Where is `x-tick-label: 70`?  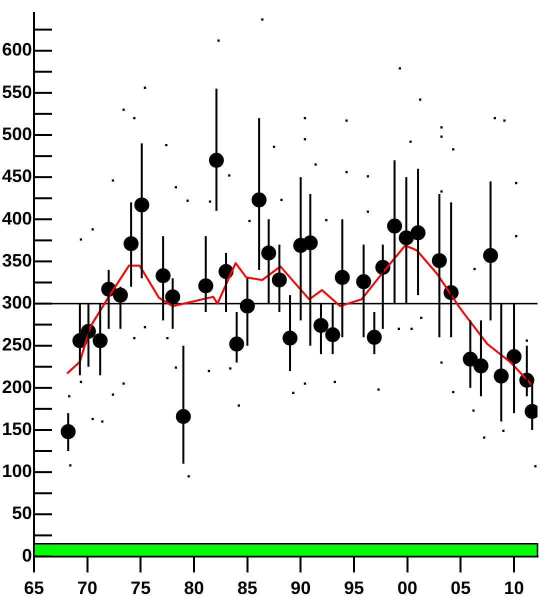 x-tick-label: 70 is located at coordinates (87, 588).